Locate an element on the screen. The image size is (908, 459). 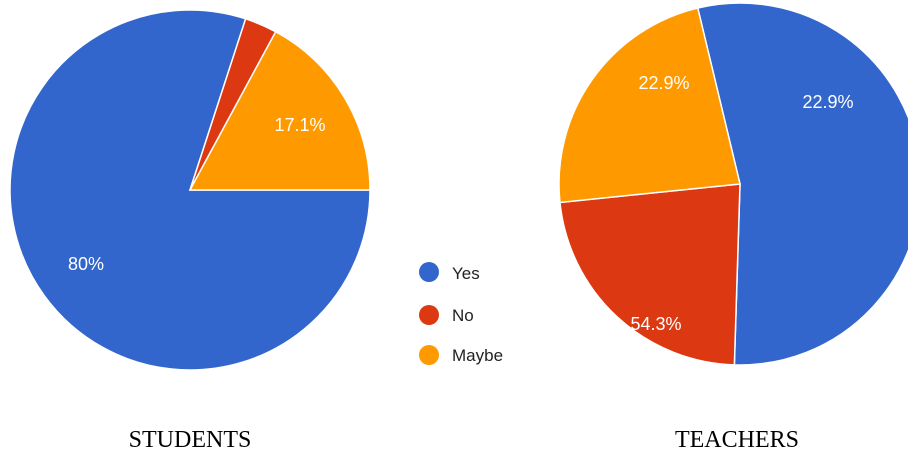
legend-label-no: No is located at coordinates (463, 315).